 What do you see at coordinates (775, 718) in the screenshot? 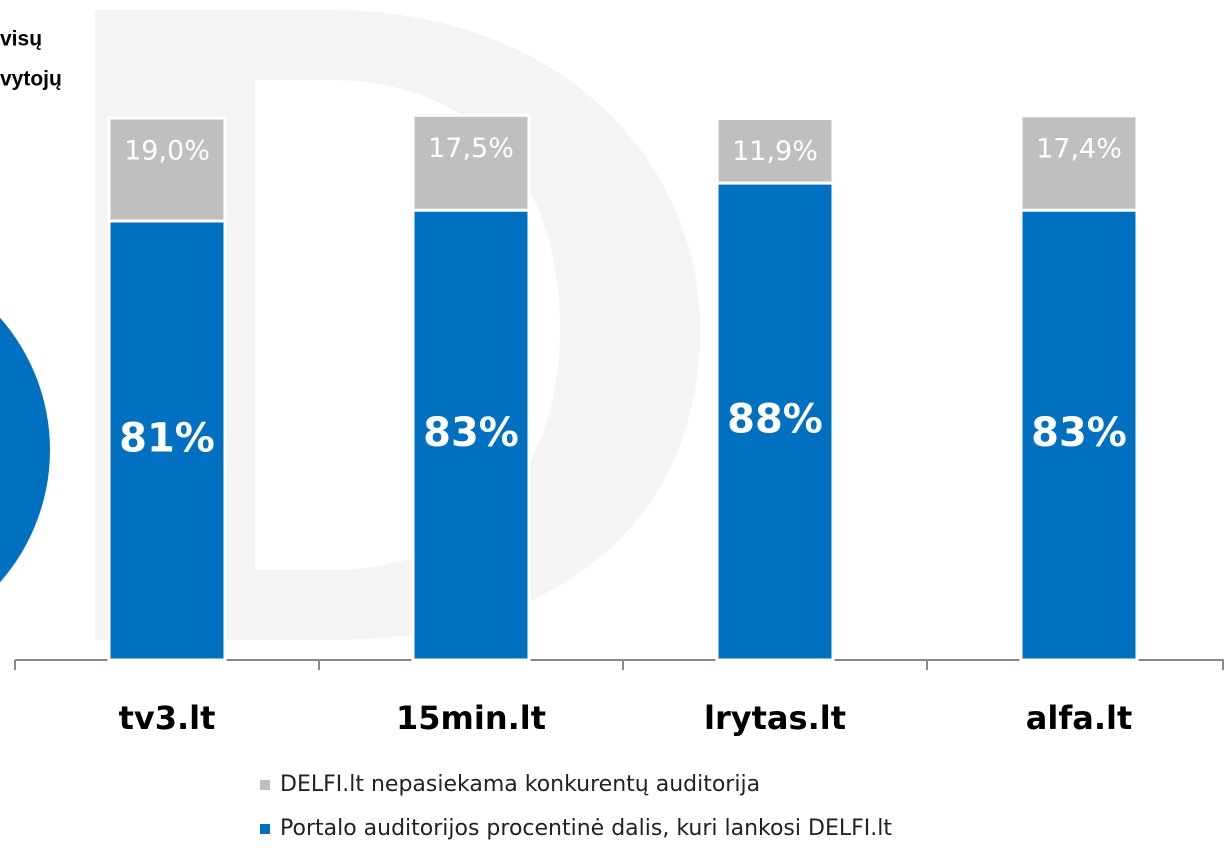
I see `x-tick-label: lrytas.lt` at bounding box center [775, 718].